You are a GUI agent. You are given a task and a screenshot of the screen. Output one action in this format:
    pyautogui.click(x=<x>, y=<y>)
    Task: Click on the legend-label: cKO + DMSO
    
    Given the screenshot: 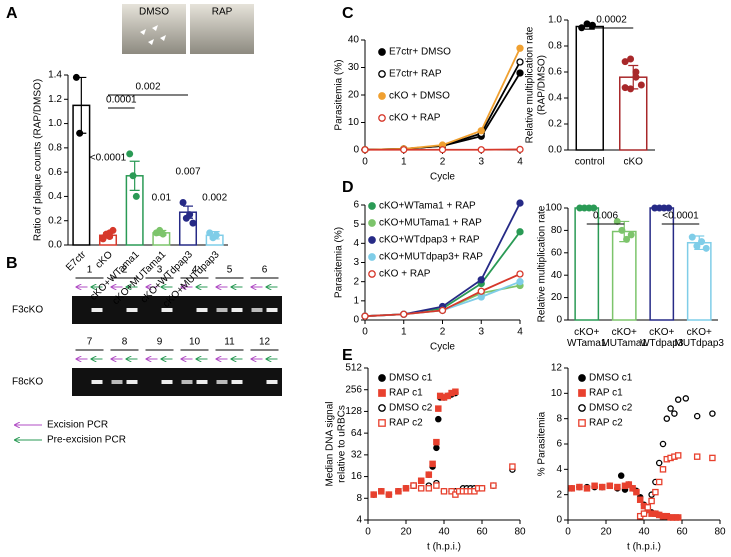 What is the action you would take?
    pyautogui.click(x=419, y=96)
    